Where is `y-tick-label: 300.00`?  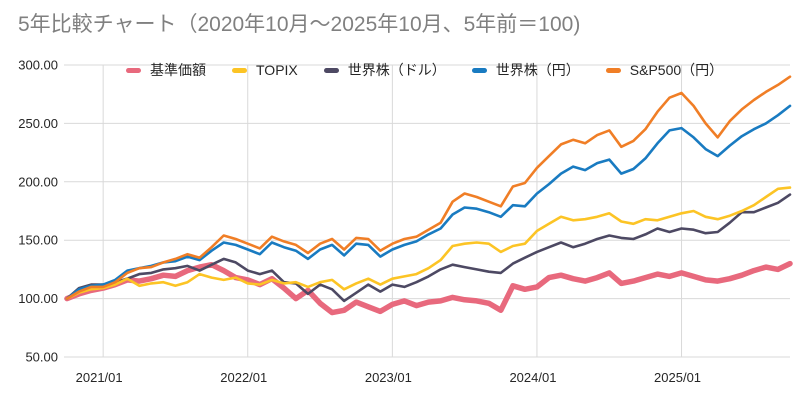 y-tick-label: 300.00 is located at coordinates (38, 65).